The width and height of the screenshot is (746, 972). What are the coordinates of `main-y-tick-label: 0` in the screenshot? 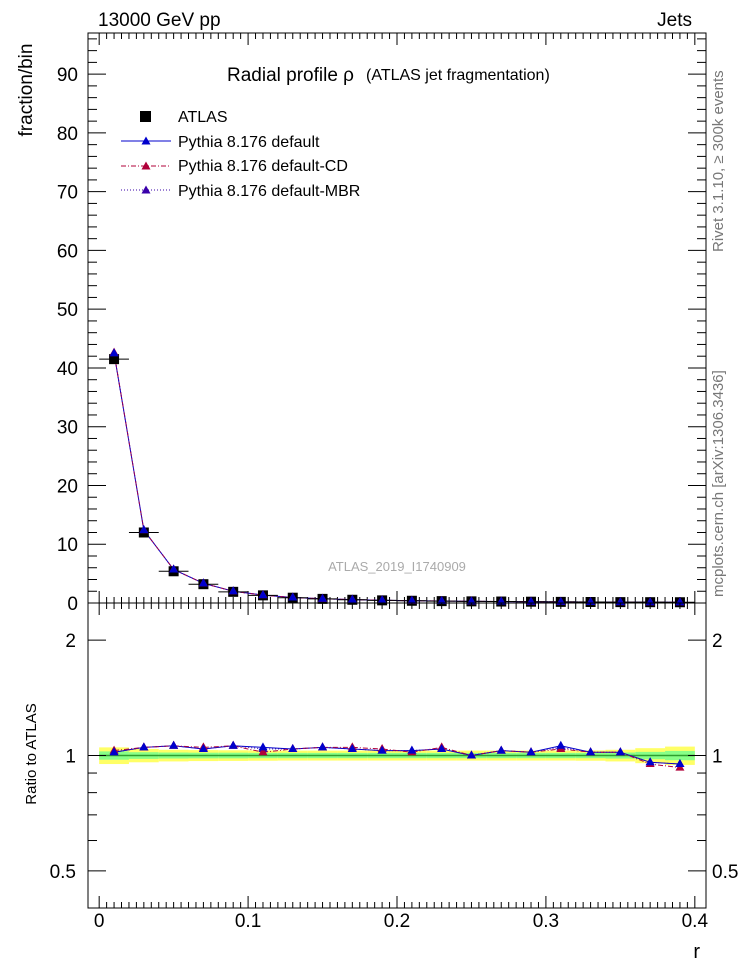 It's located at (72, 604).